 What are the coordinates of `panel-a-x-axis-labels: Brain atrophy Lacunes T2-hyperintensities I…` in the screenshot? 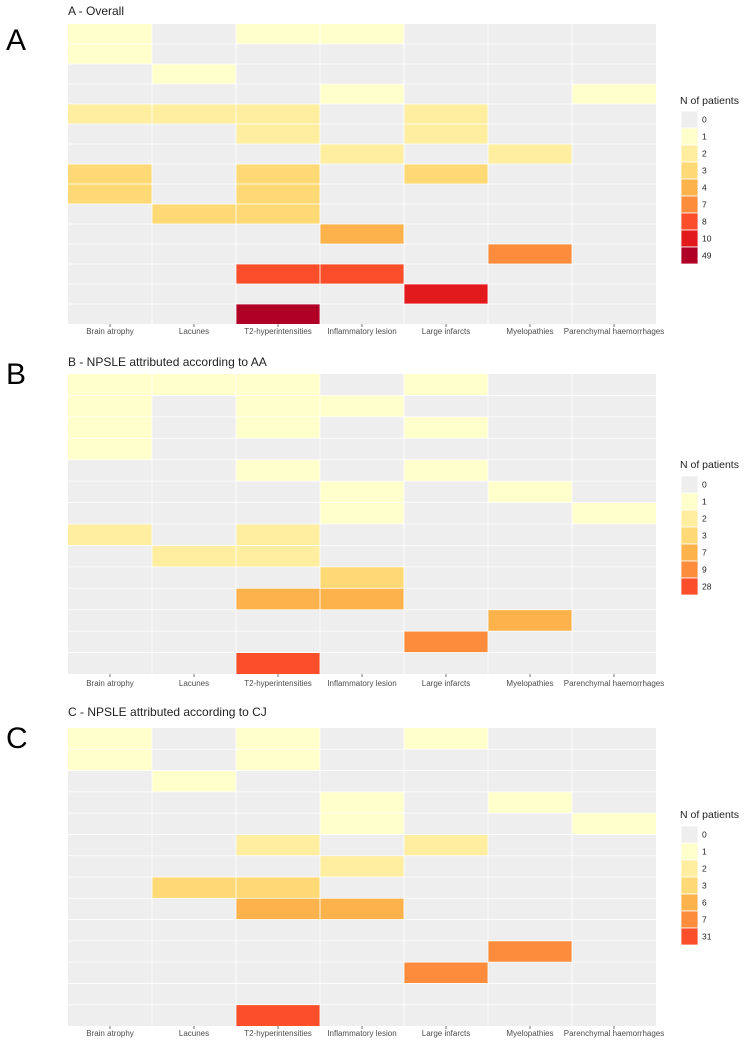 It's located at (375, 330).